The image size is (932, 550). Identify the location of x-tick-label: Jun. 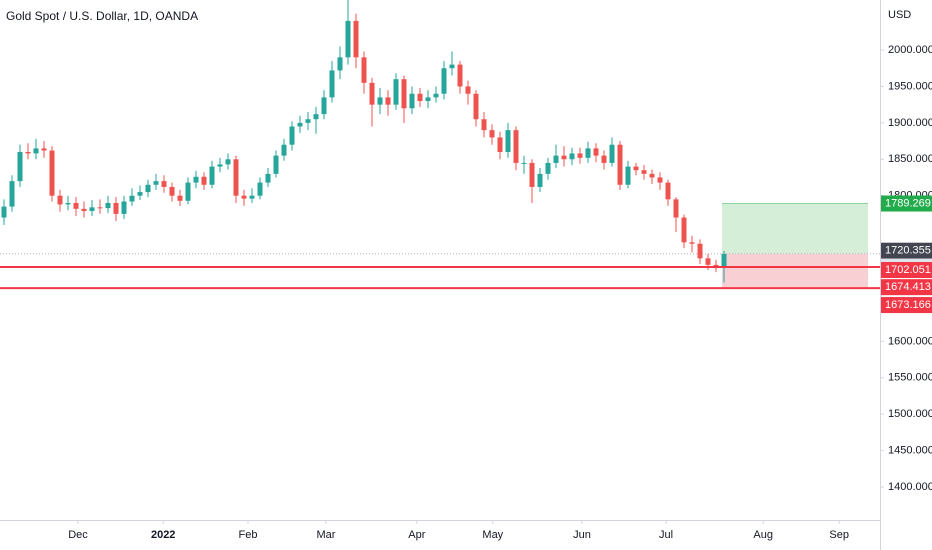
(582, 535).